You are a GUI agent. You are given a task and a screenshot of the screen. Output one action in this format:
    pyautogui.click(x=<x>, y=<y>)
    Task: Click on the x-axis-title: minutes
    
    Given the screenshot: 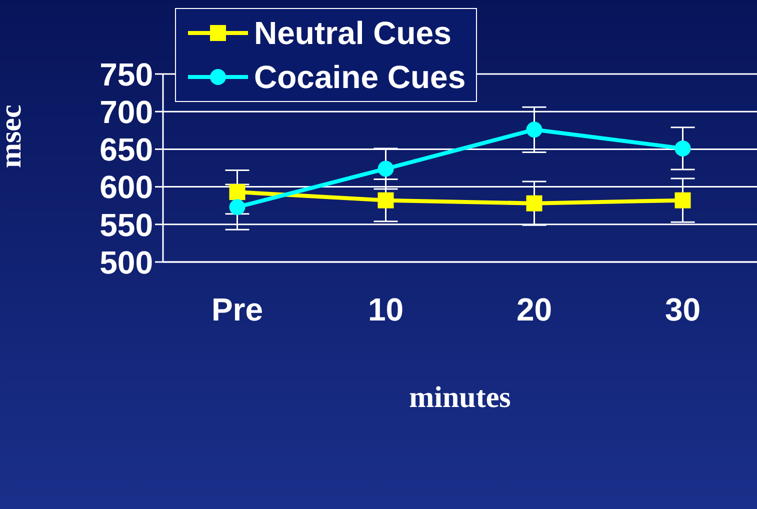 What is the action you would take?
    pyautogui.click(x=460, y=397)
    